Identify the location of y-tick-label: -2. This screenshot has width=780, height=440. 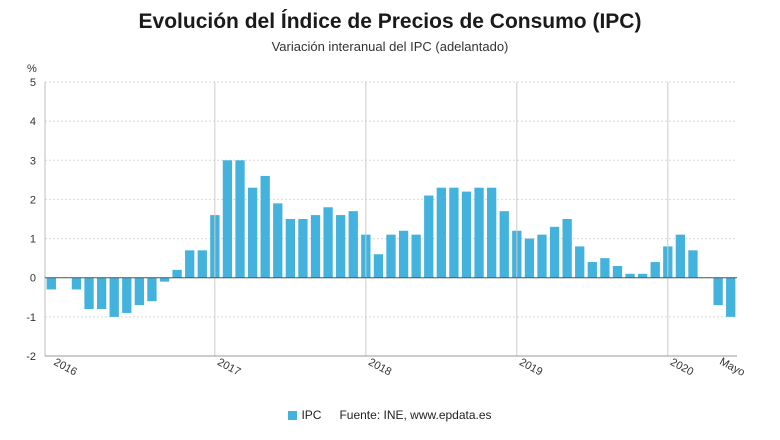
(31, 357).